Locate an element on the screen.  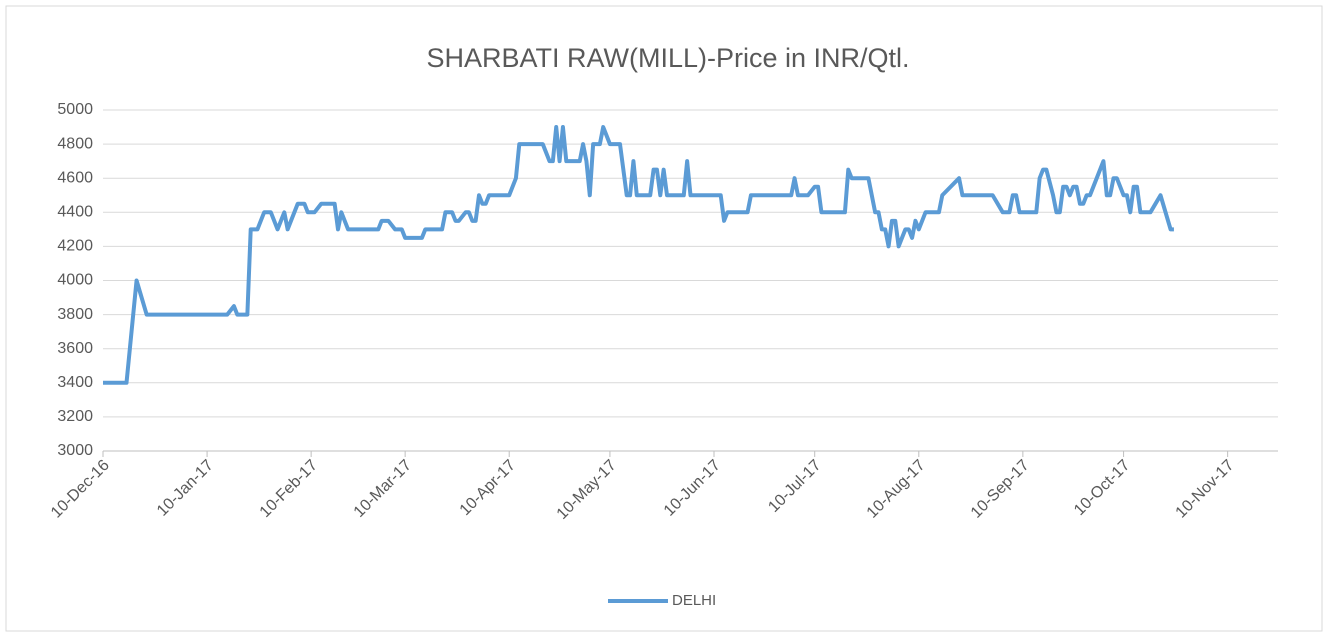
y-tick-label: 4000 is located at coordinates (75, 280).